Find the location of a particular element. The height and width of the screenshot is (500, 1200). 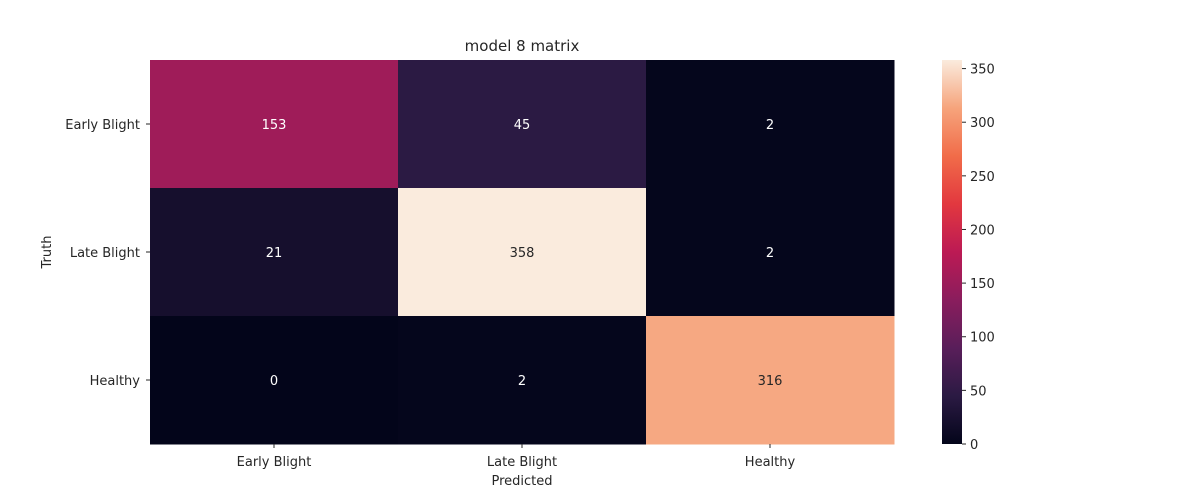

x-tick-label: Healthy is located at coordinates (770, 462).